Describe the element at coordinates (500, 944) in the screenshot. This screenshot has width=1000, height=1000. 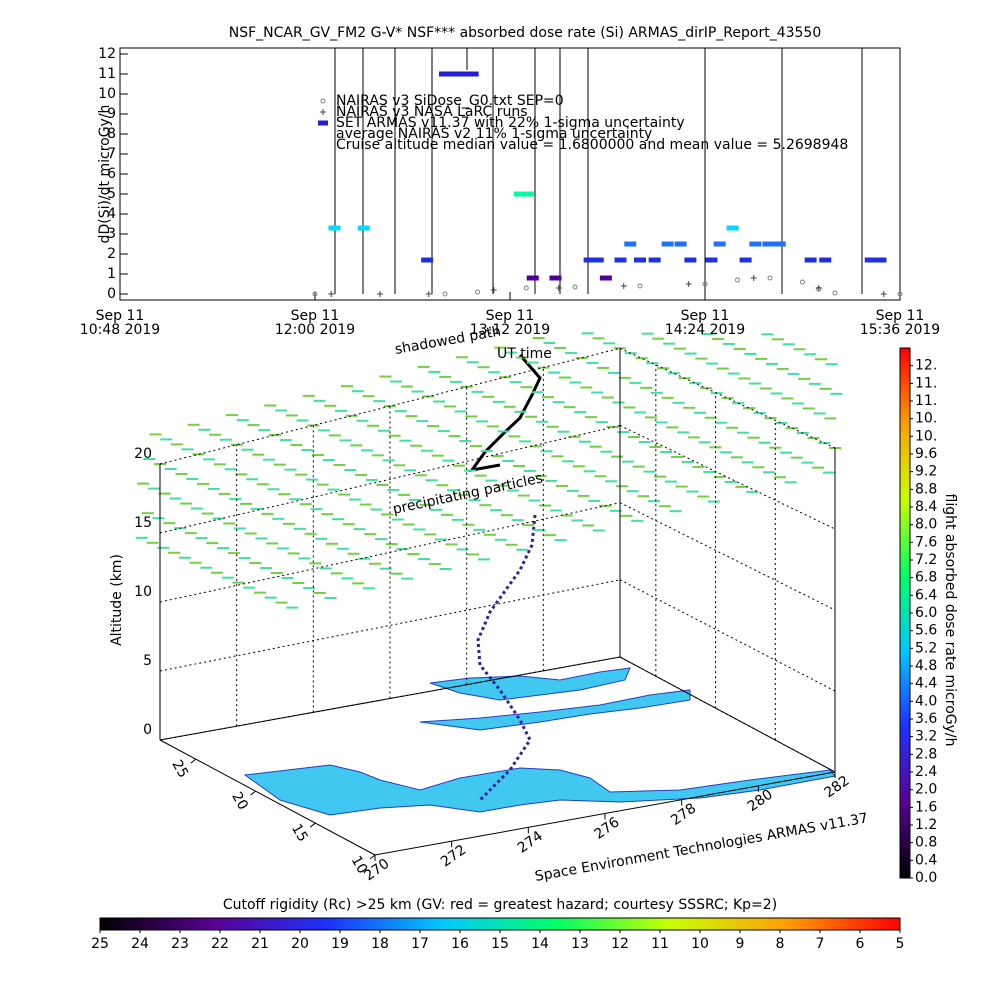
I see `colorbar-tick-label: 15` at that location.